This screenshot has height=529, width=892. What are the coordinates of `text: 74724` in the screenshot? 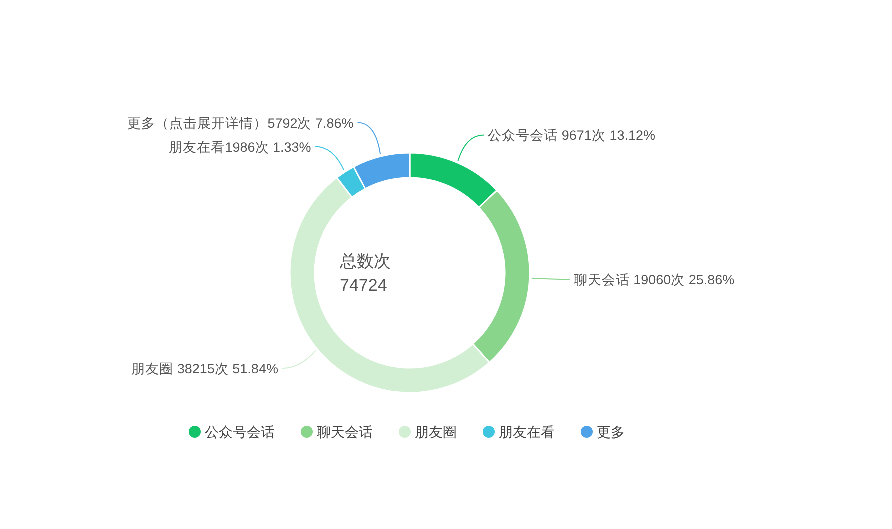 It's located at (364, 285).